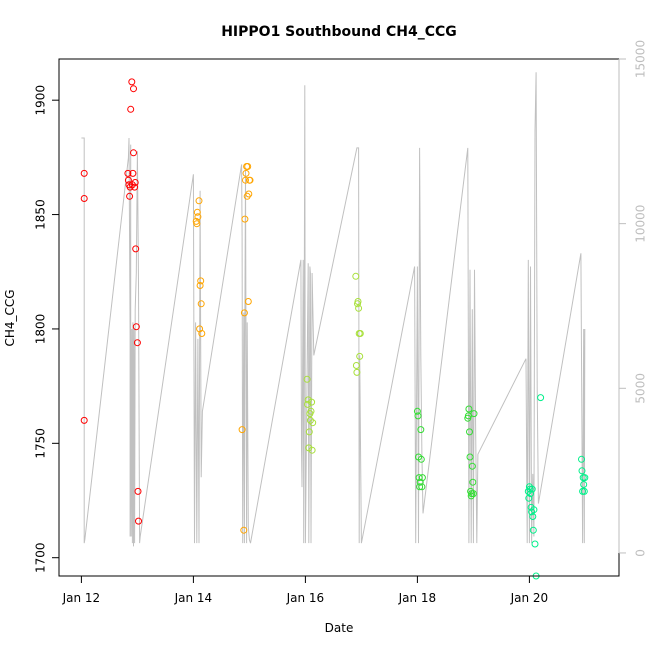  Describe the element at coordinates (339, 628) in the screenshot. I see `x-axis-label: Date` at that location.